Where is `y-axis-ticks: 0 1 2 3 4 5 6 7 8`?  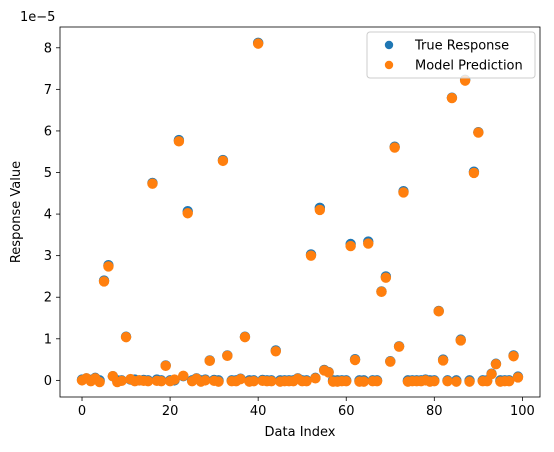
y-axis-ticks: 0 1 2 3 4 5 6 7 8 is located at coordinates (52, 215).